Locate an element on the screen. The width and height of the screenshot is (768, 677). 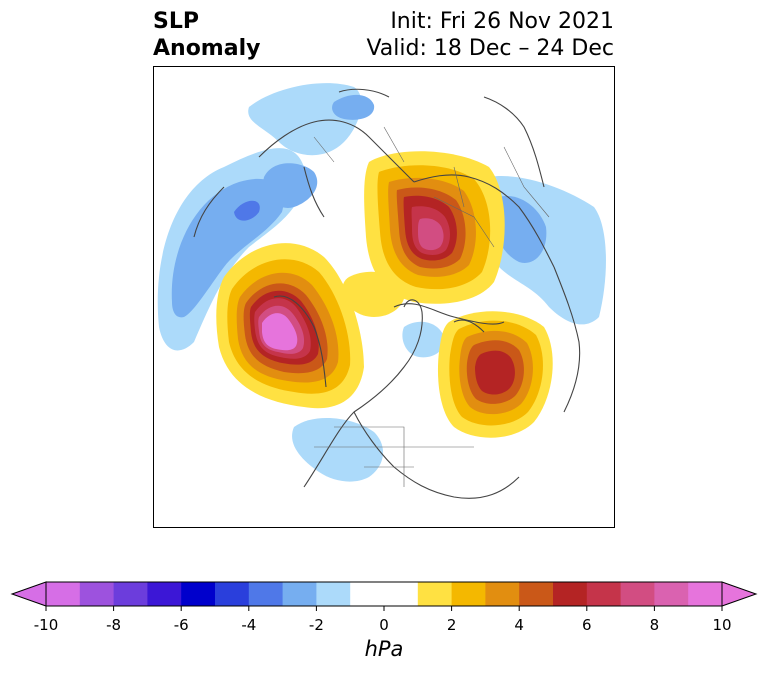
colorbar-swatches is located at coordinates (384, 594).